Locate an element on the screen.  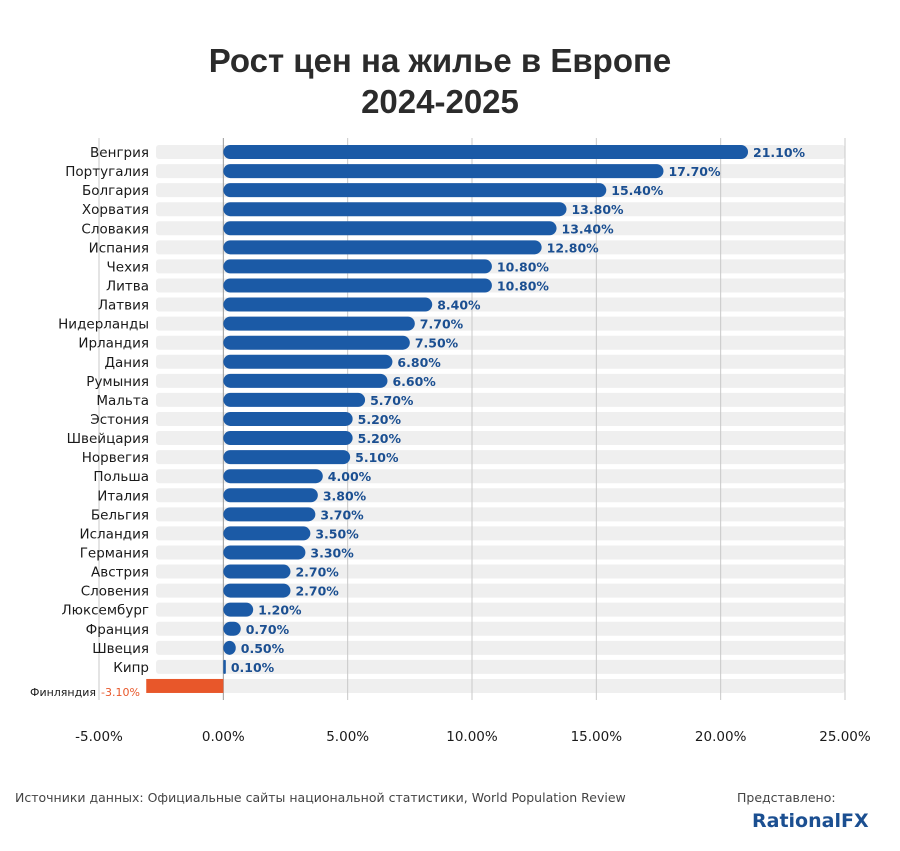
presented-by-label: Представлено: is located at coordinates (786, 797).